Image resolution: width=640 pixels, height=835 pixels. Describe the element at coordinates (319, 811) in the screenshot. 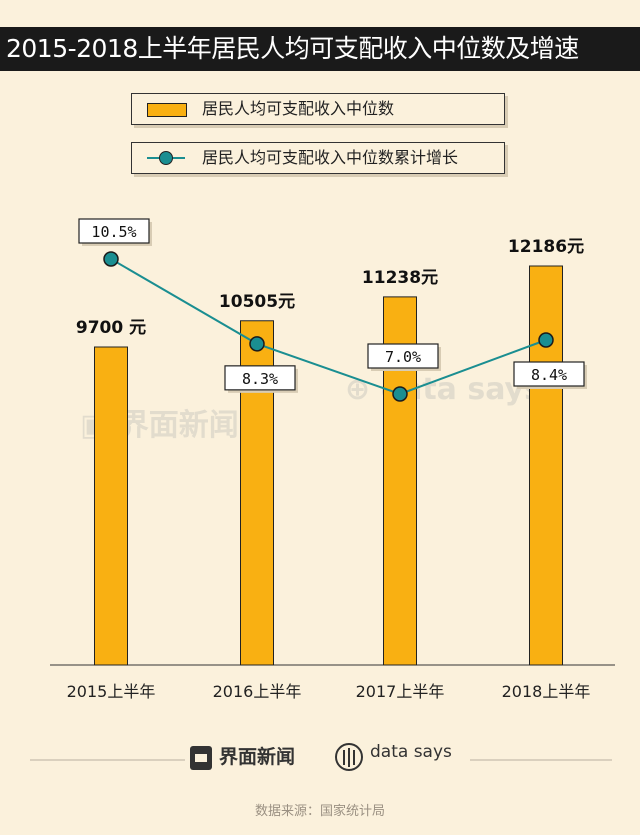

I see `data-source: 数据来源：国家统计局` at that location.